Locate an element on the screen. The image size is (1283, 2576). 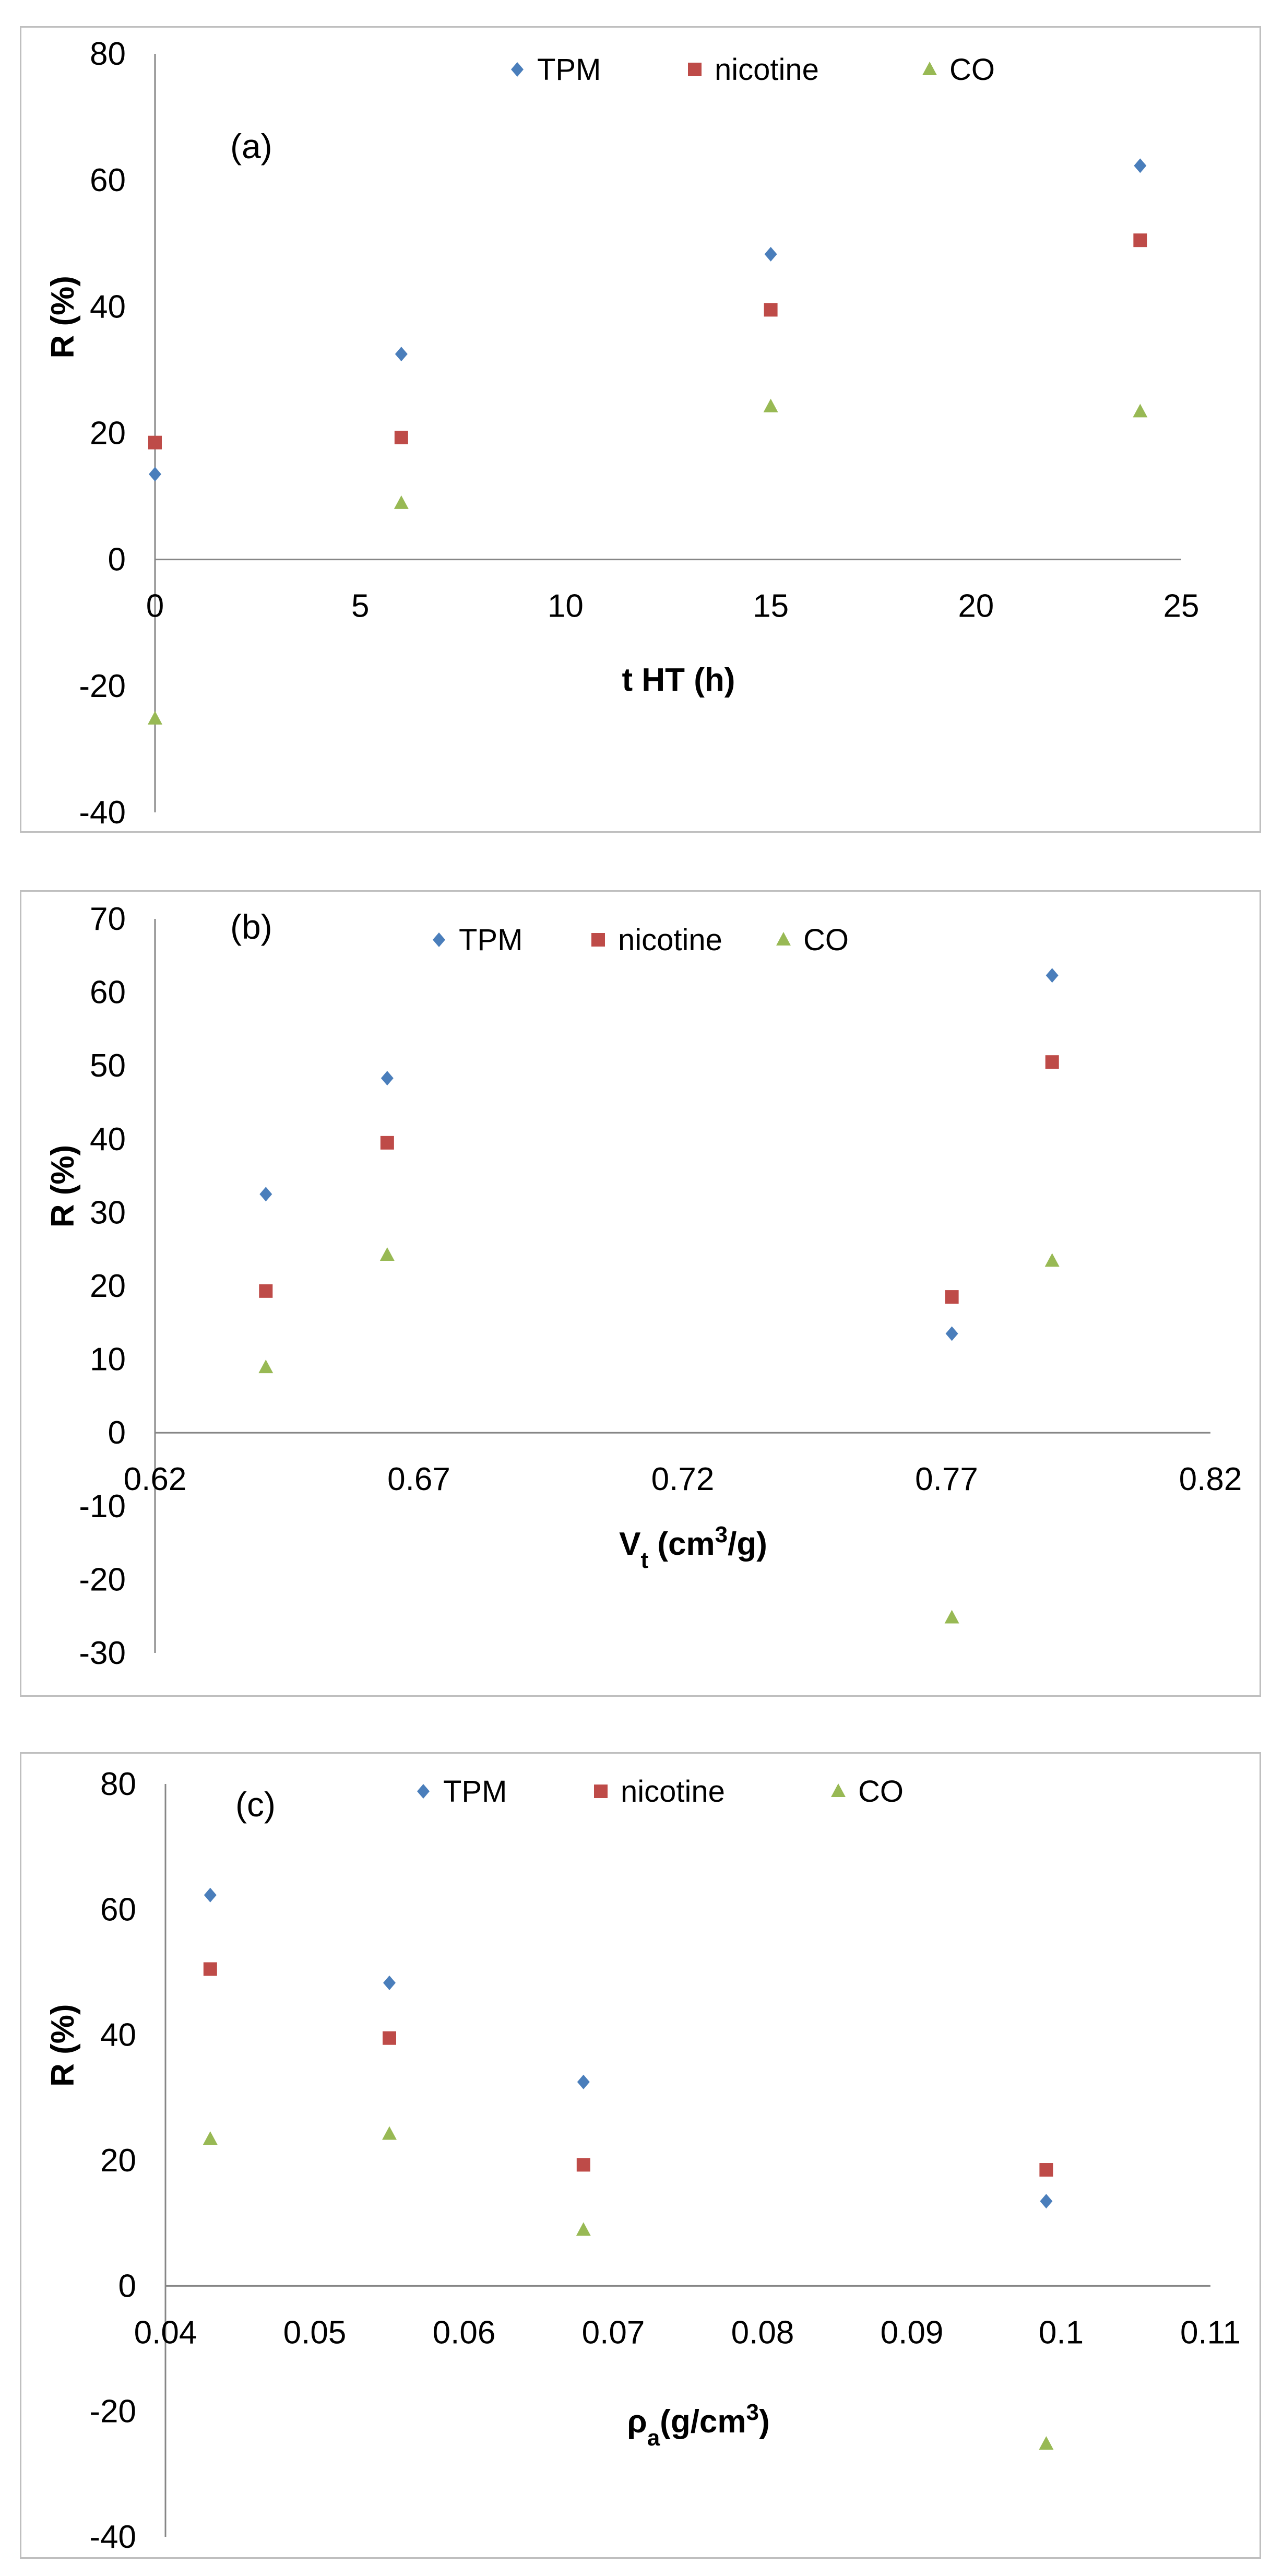
x-tick-label: 0.77 is located at coordinates (946, 1479).